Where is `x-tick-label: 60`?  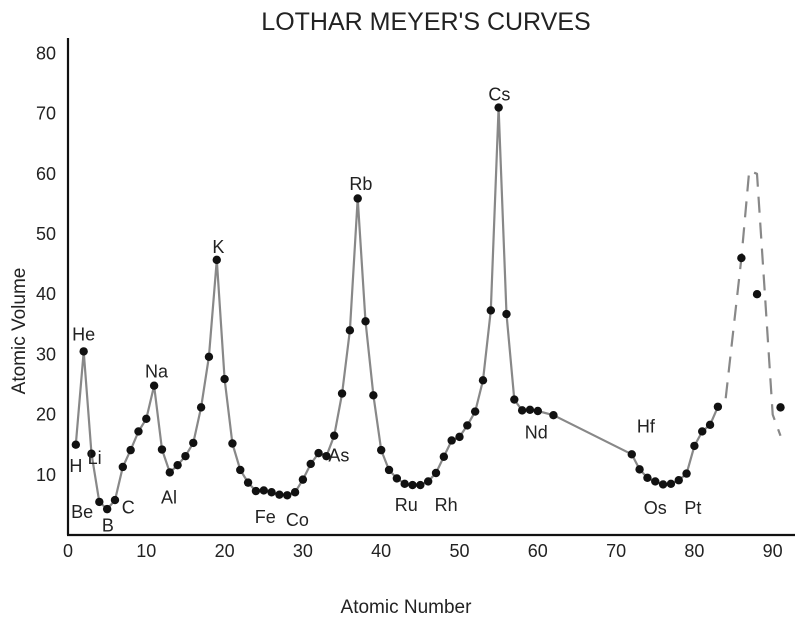 x-tick-label: 60 is located at coordinates (538, 551).